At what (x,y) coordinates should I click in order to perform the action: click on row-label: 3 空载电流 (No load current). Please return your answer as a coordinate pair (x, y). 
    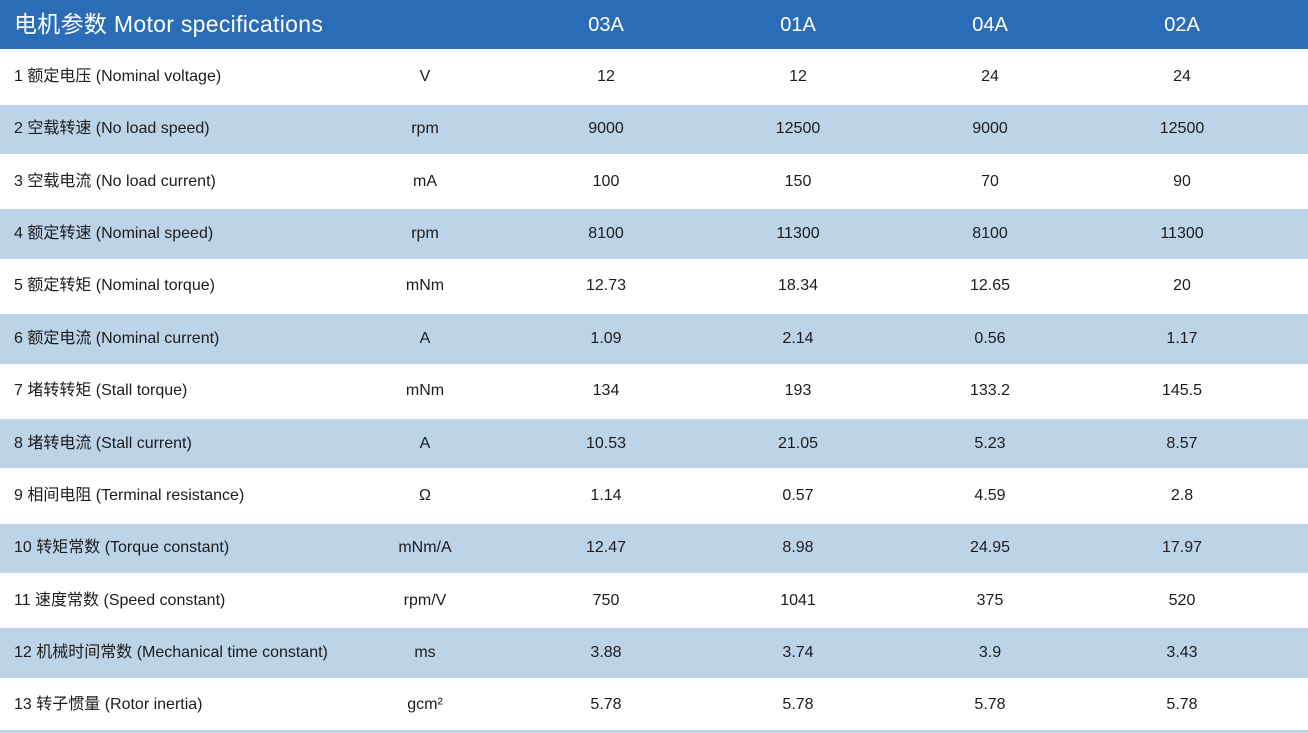
    Looking at the image, I should click on (115, 181).